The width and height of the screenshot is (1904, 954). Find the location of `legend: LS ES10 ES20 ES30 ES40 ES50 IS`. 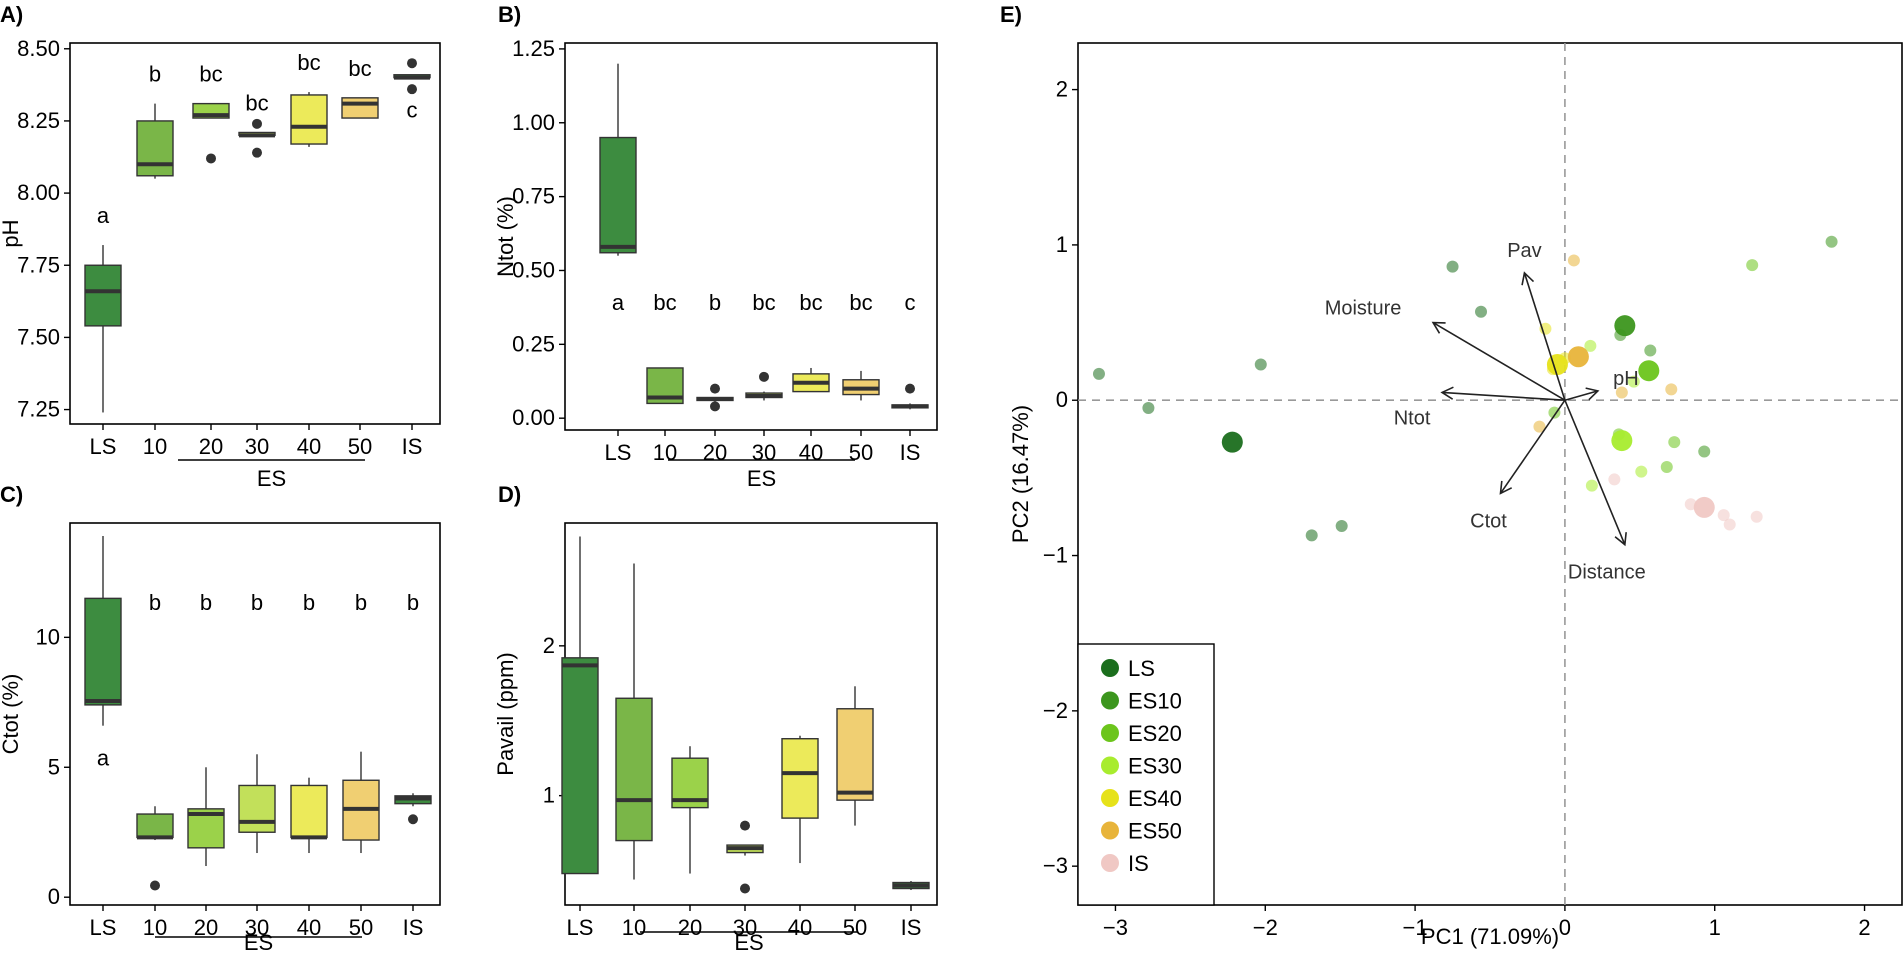

legend: LS ES10 ES20 ES30 ES40 ES50 IS is located at coordinates (1146, 774).